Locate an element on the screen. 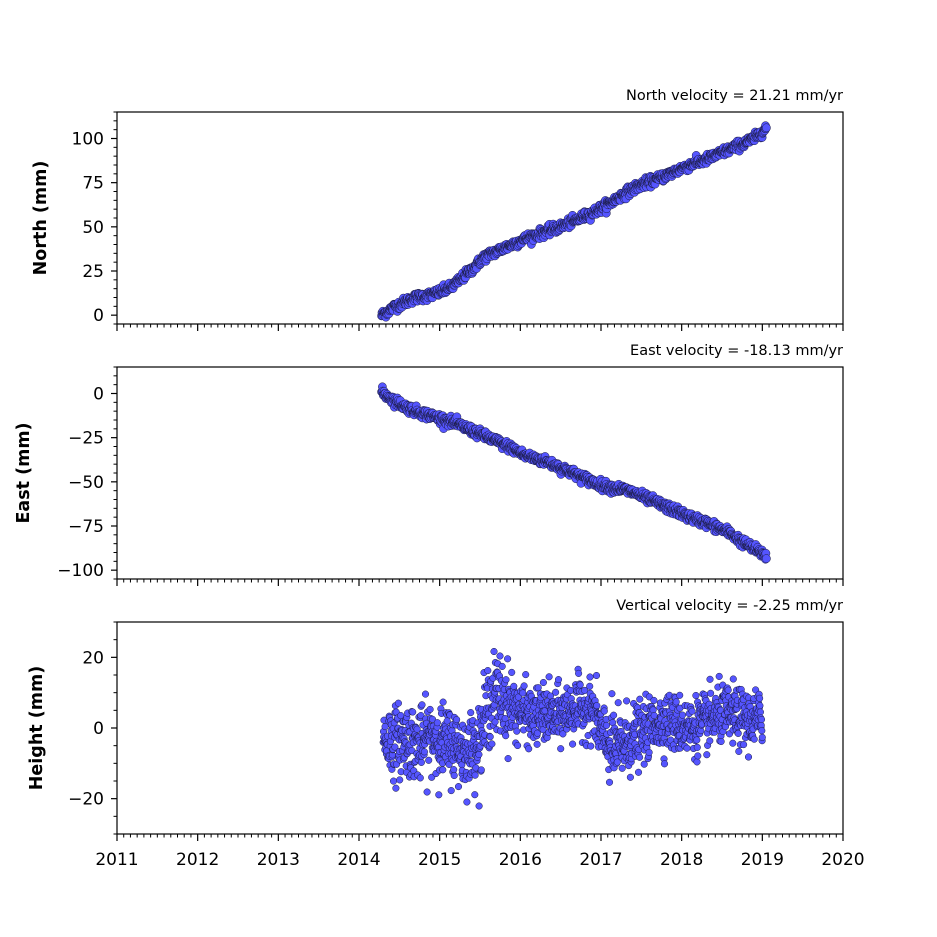 This screenshot has width=937, height=937. y-tick-label: −75 is located at coordinates (86, 527).